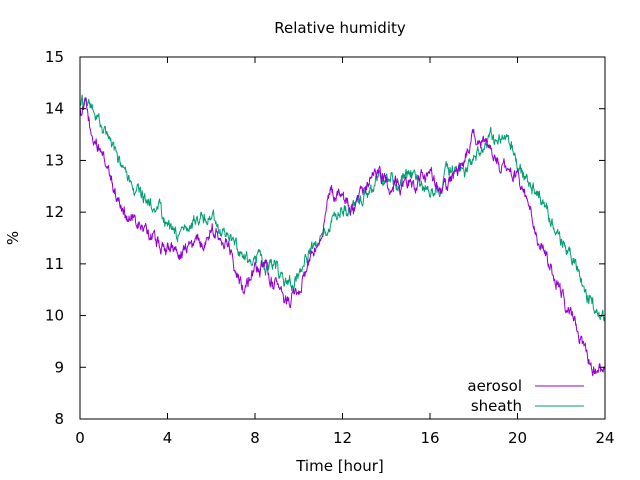 The width and height of the screenshot is (640, 480). What do you see at coordinates (255, 438) in the screenshot?
I see `x-tick-label: 8` at bounding box center [255, 438].